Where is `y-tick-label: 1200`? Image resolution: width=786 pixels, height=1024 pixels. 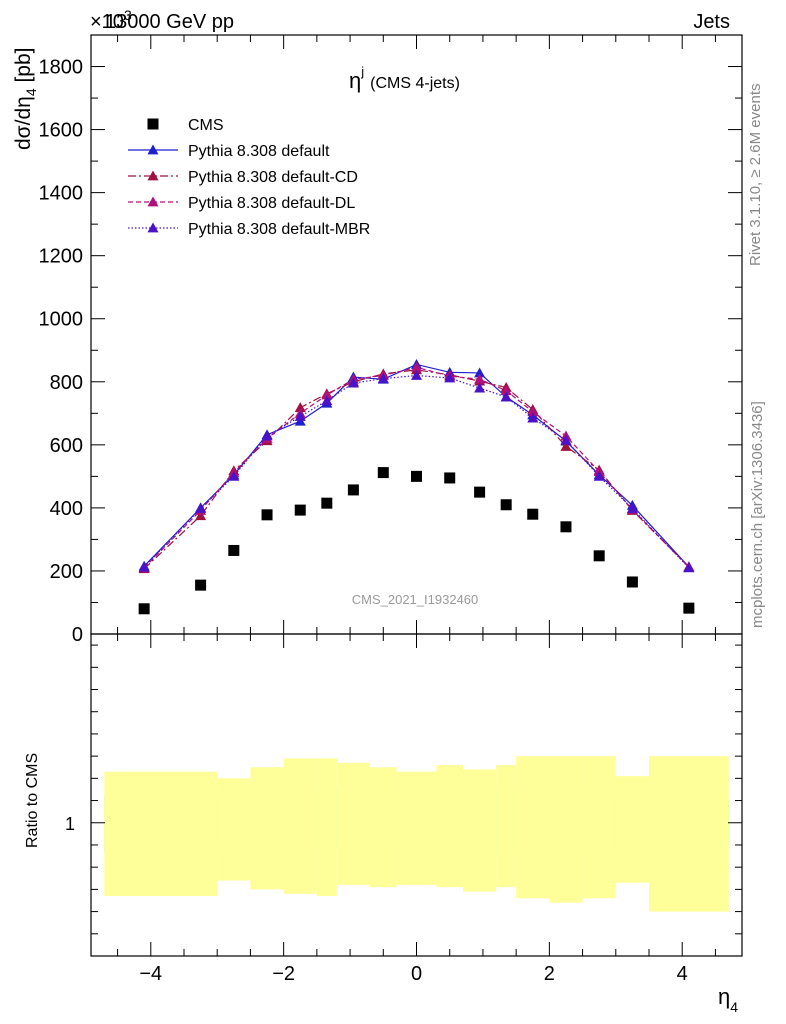 y-tick-label: 1200 is located at coordinates (61, 257).